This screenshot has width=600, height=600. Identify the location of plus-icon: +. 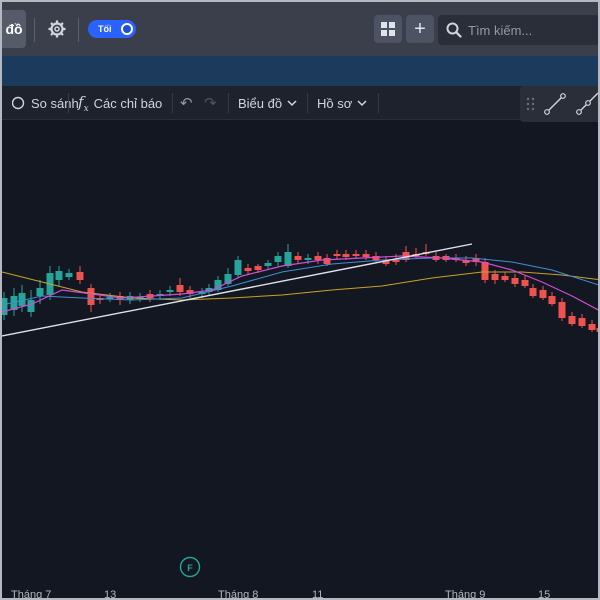
(420, 28).